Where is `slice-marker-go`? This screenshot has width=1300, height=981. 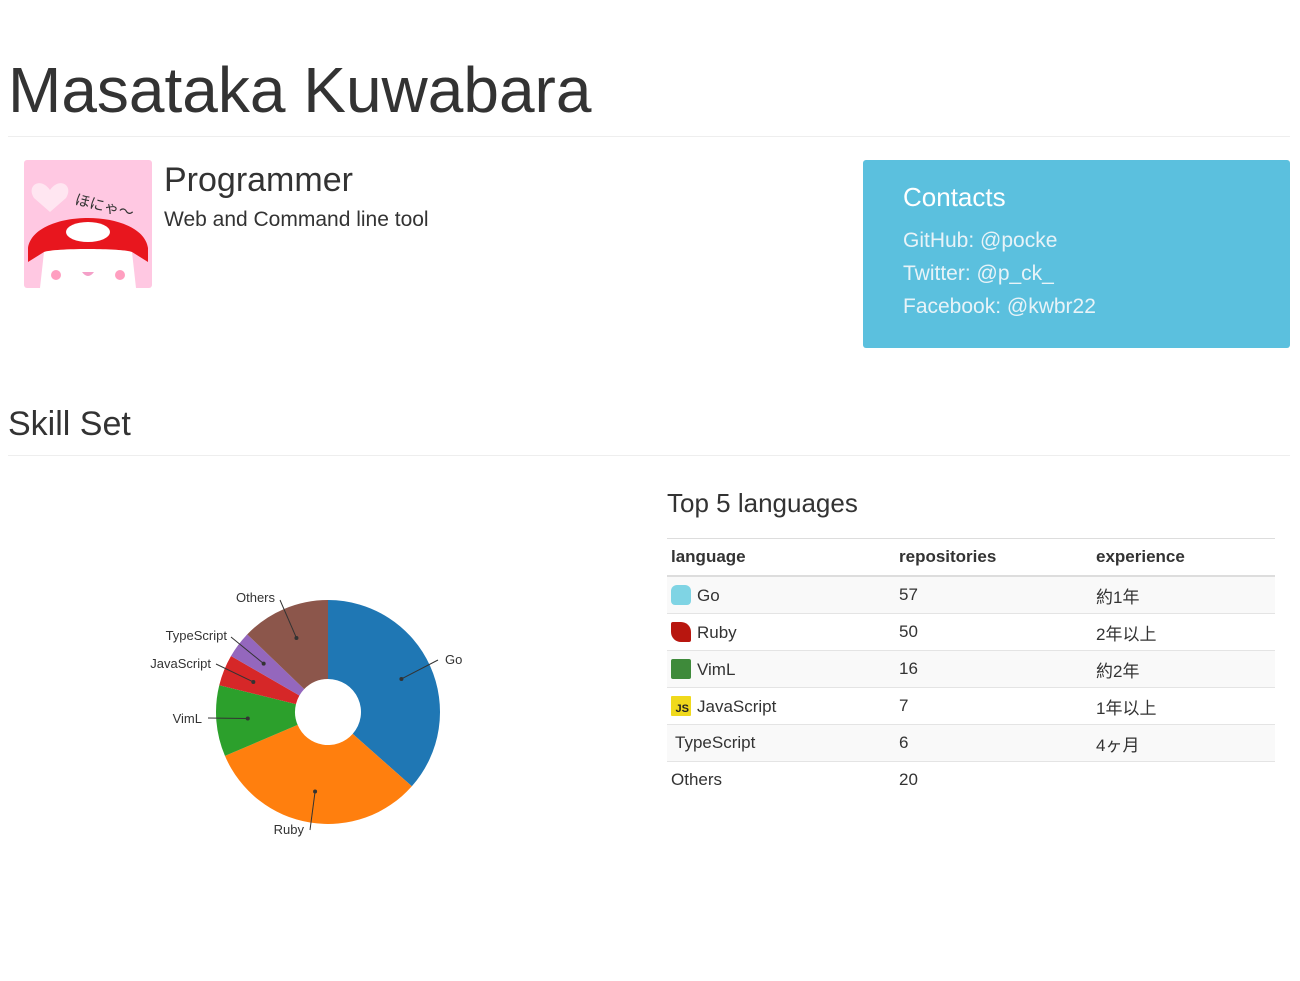 slice-marker-go is located at coordinates (401, 678).